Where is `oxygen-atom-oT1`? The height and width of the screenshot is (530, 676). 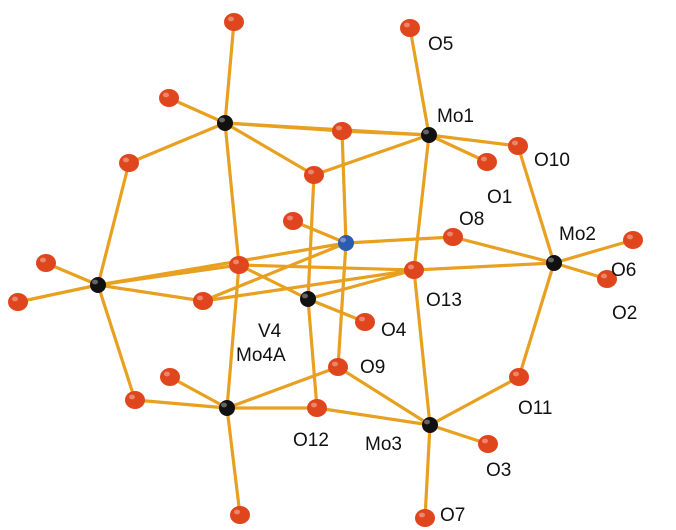
oxygen-atom-oT1 is located at coordinates (234, 22).